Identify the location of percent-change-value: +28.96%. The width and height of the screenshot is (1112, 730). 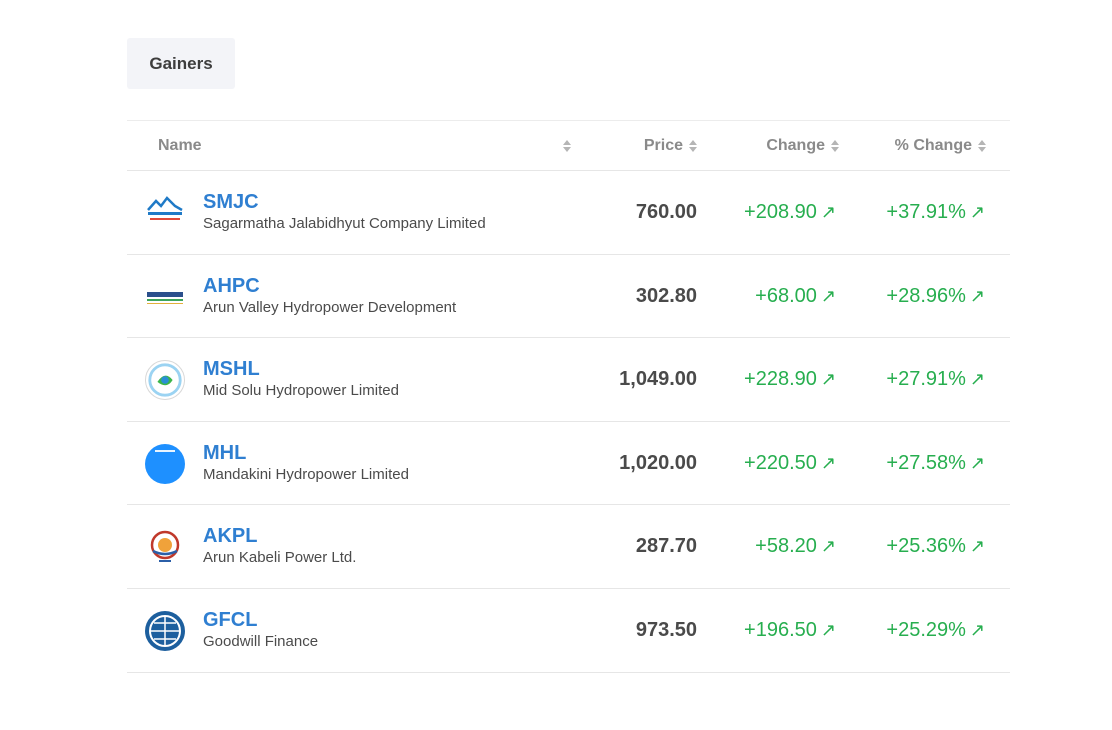
(926, 295).